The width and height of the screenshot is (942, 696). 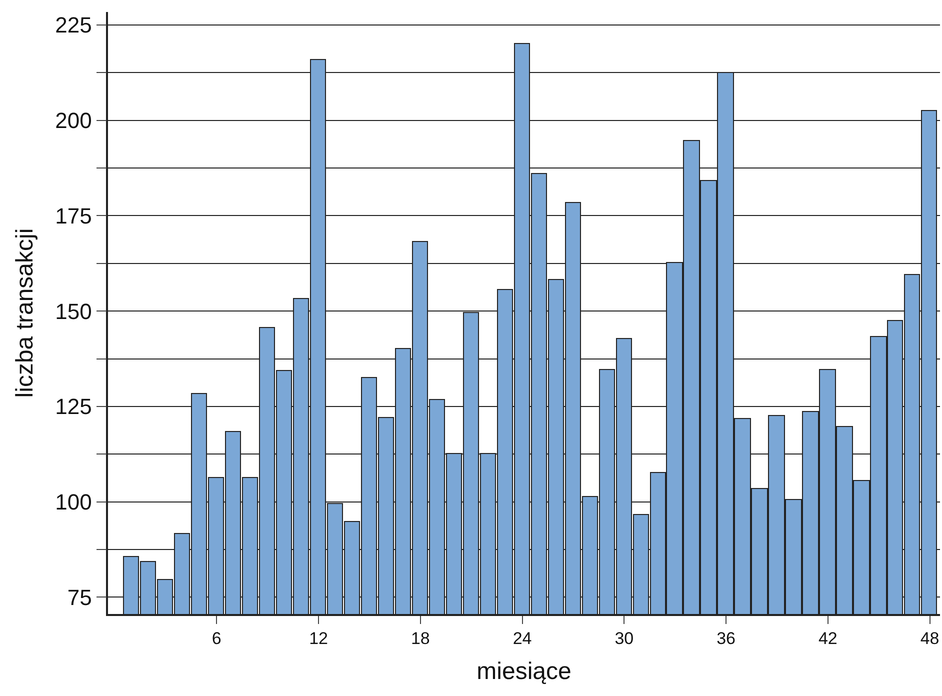 What do you see at coordinates (73, 215) in the screenshot?
I see `y-tick-label: 175` at bounding box center [73, 215].